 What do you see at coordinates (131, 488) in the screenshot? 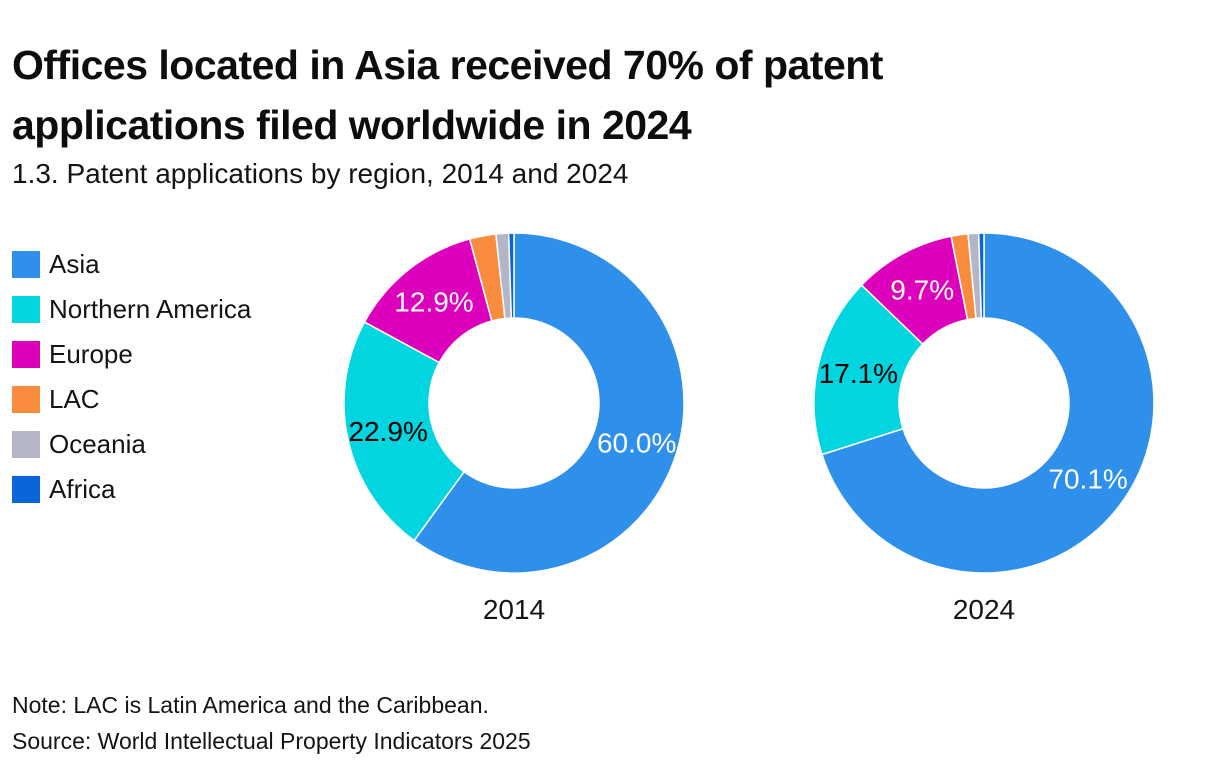
I see `legend-item-africa: Africa` at bounding box center [131, 488].